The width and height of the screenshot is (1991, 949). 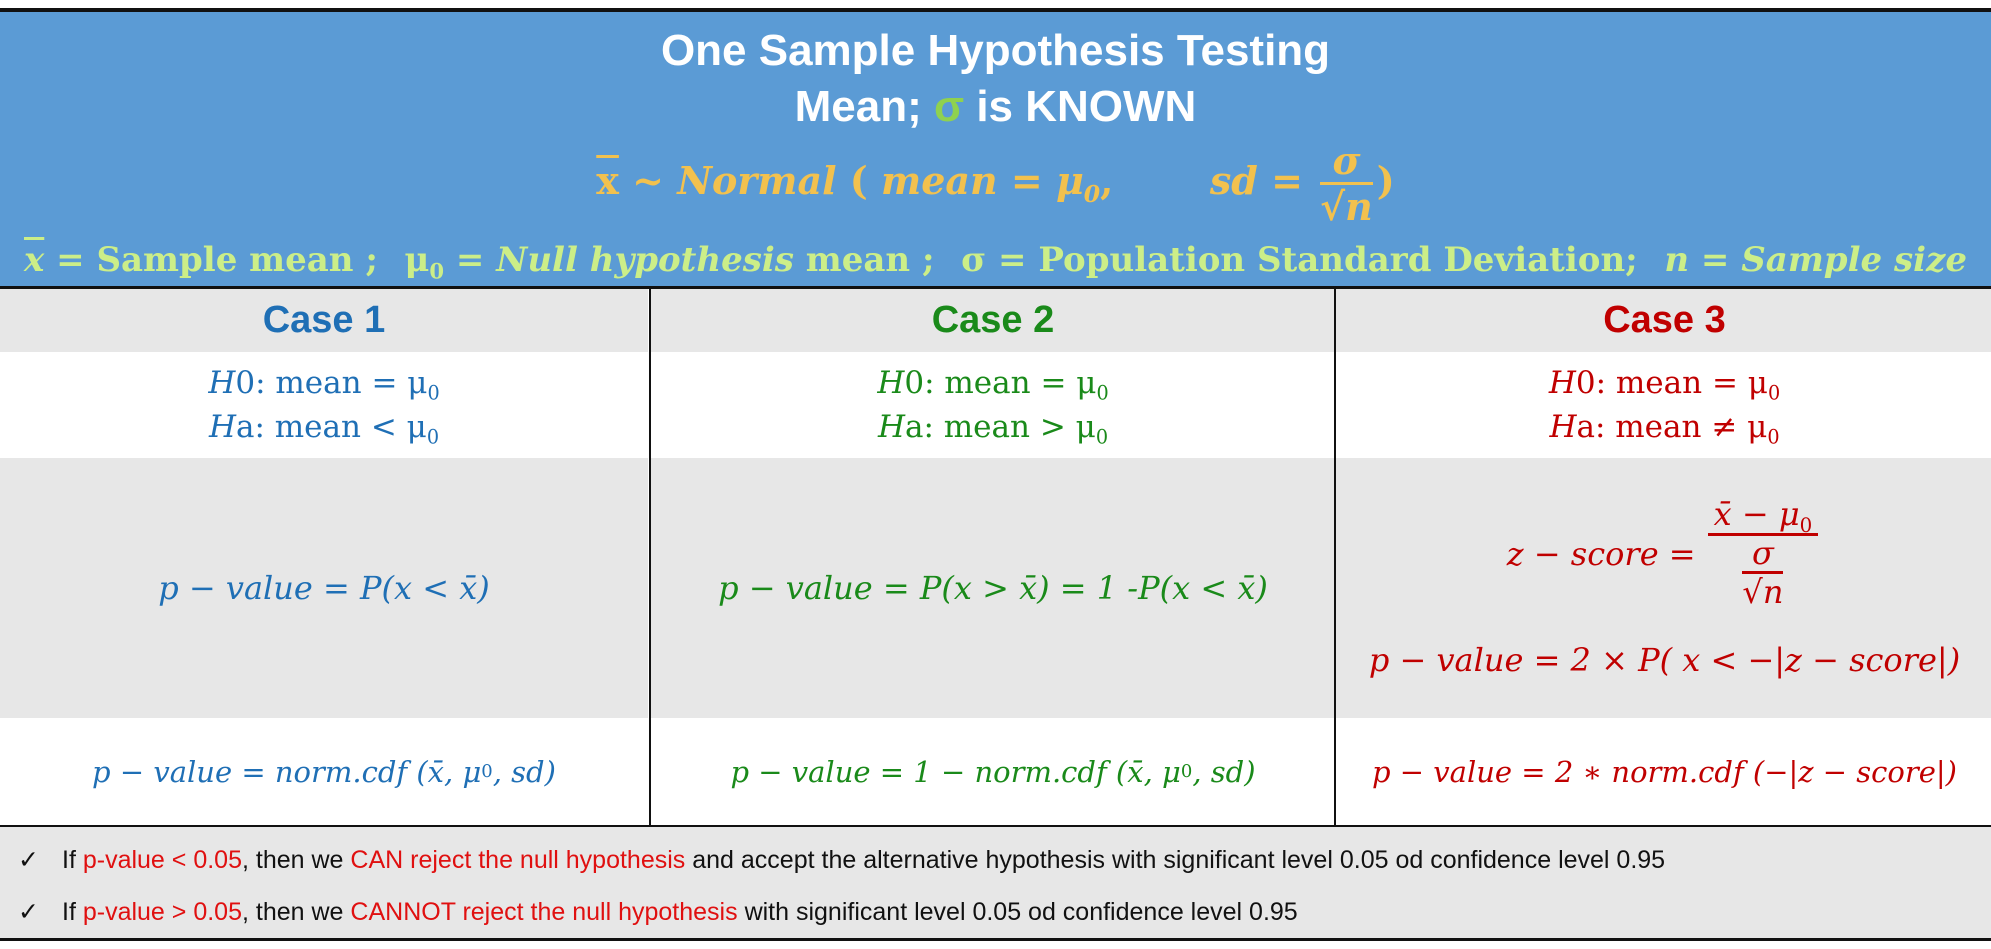 I want to click on case-1-python-end: , sd), so click(x=524, y=771).